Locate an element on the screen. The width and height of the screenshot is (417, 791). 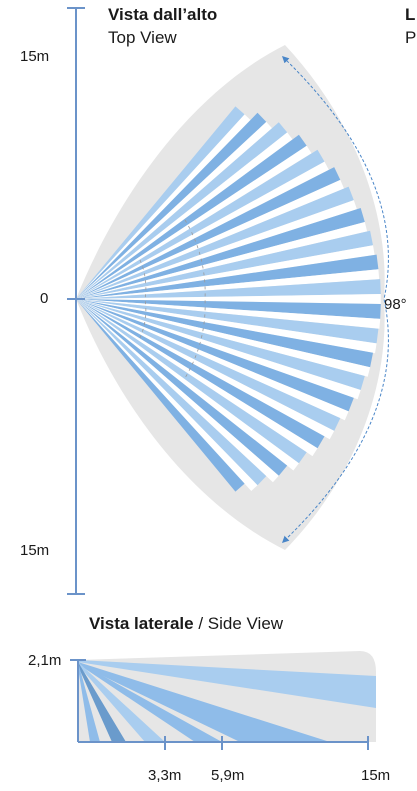
cut-off-header-line1: L is located at coordinates (410, 14).